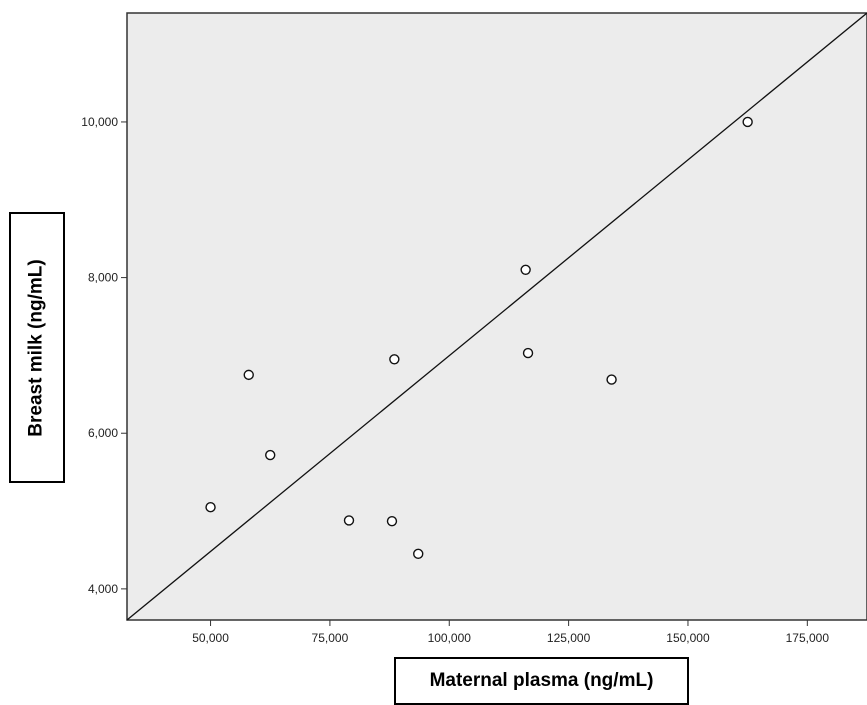  What do you see at coordinates (450, 638) in the screenshot?
I see `x-tick-label: 100,000` at bounding box center [450, 638].